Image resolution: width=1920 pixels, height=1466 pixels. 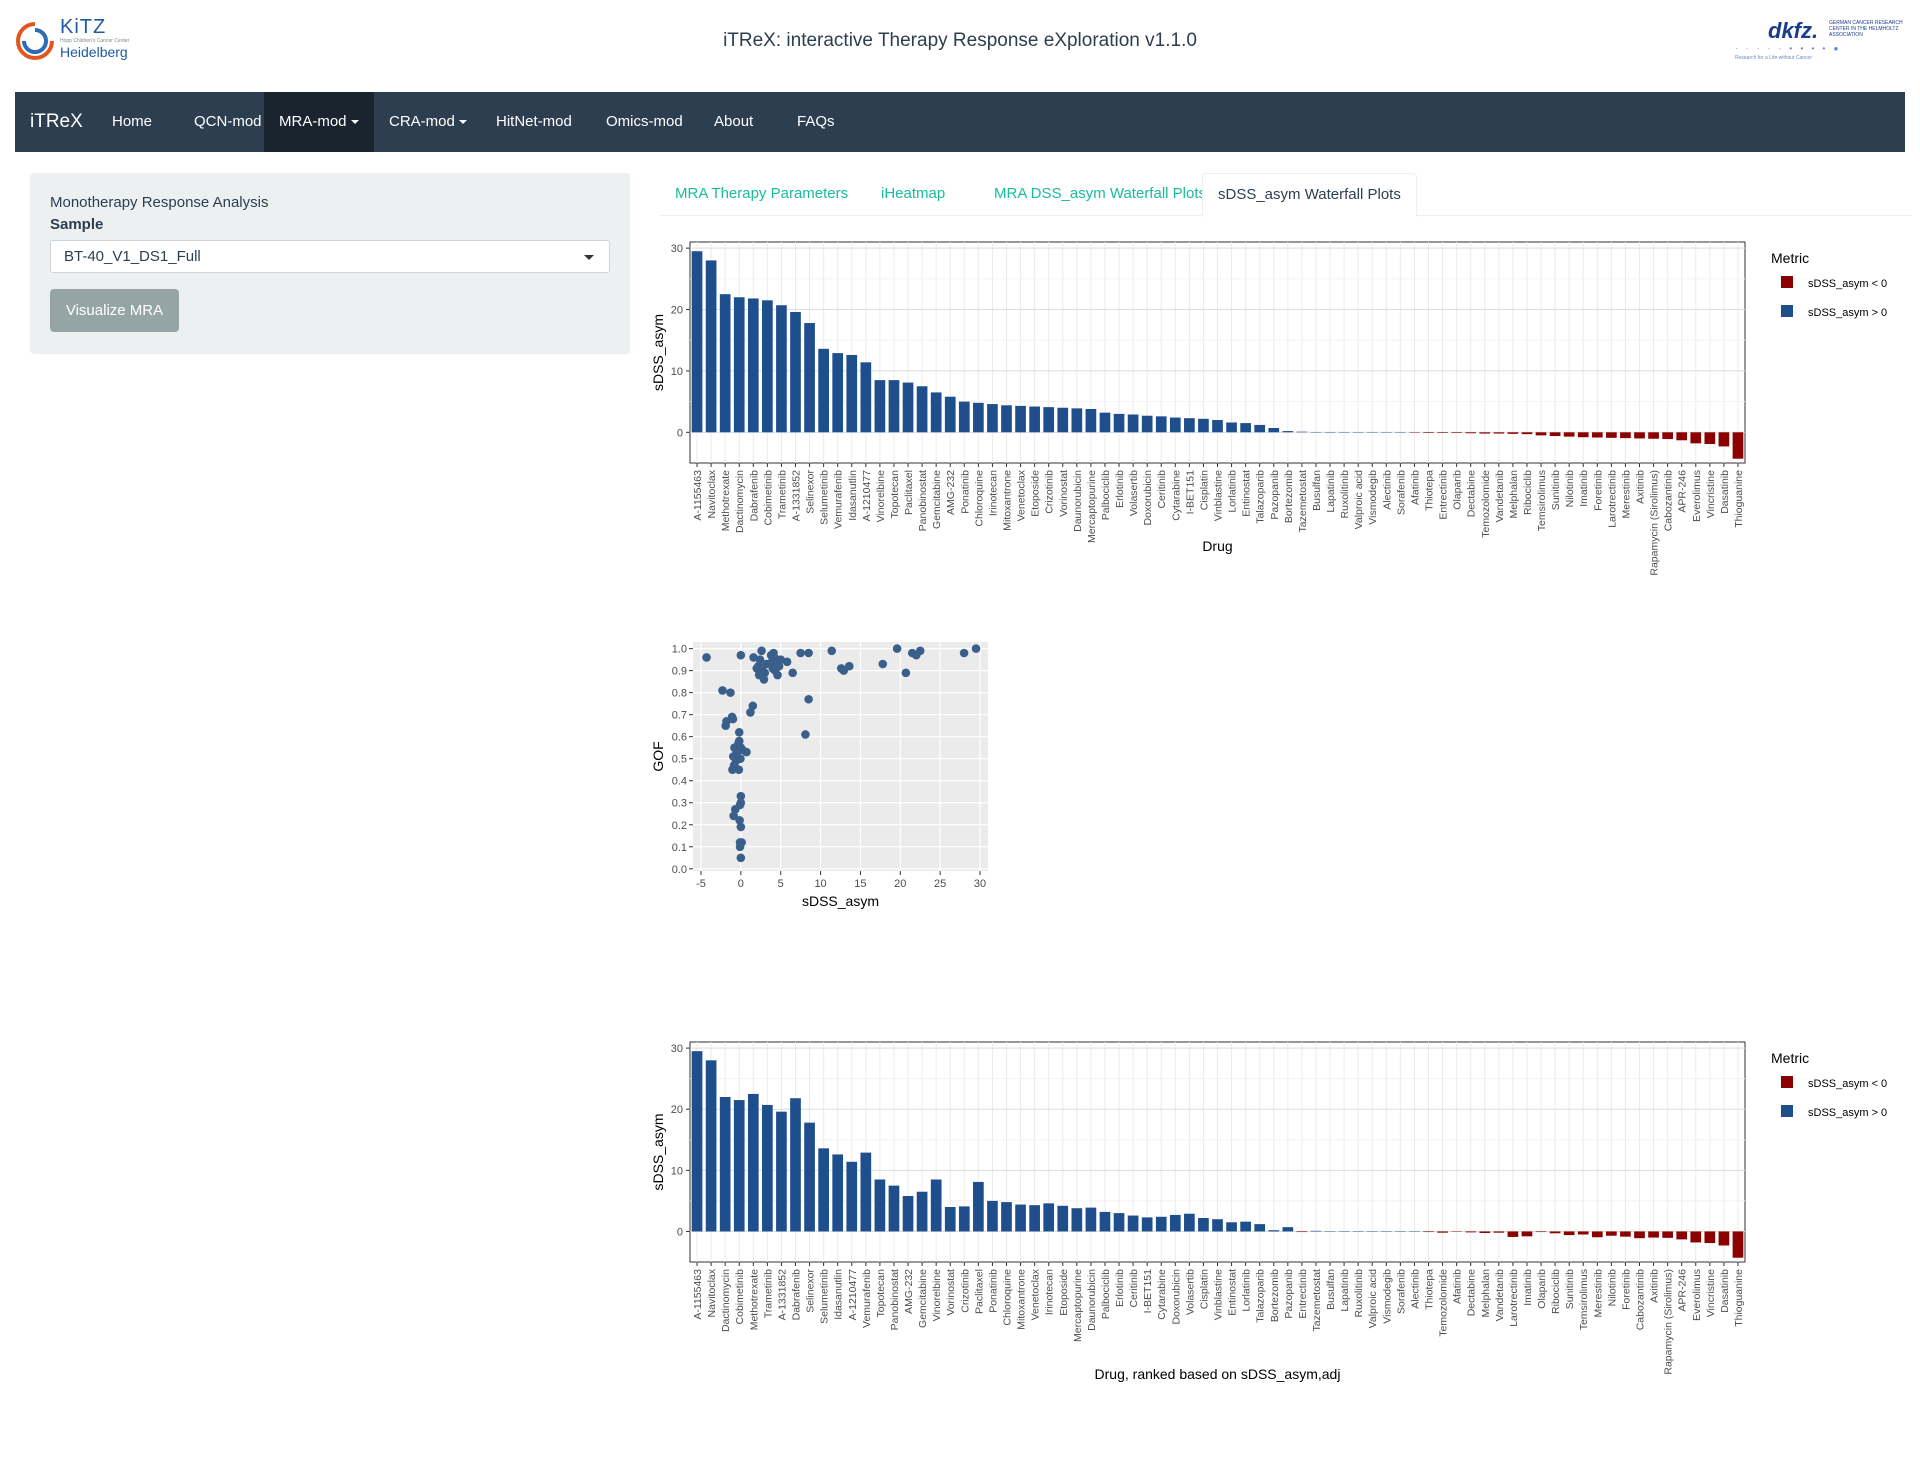 I want to click on tab-mra-dss-asym-waterfall: MRA DSS_asym Waterfall Plots, so click(x=1100, y=195).